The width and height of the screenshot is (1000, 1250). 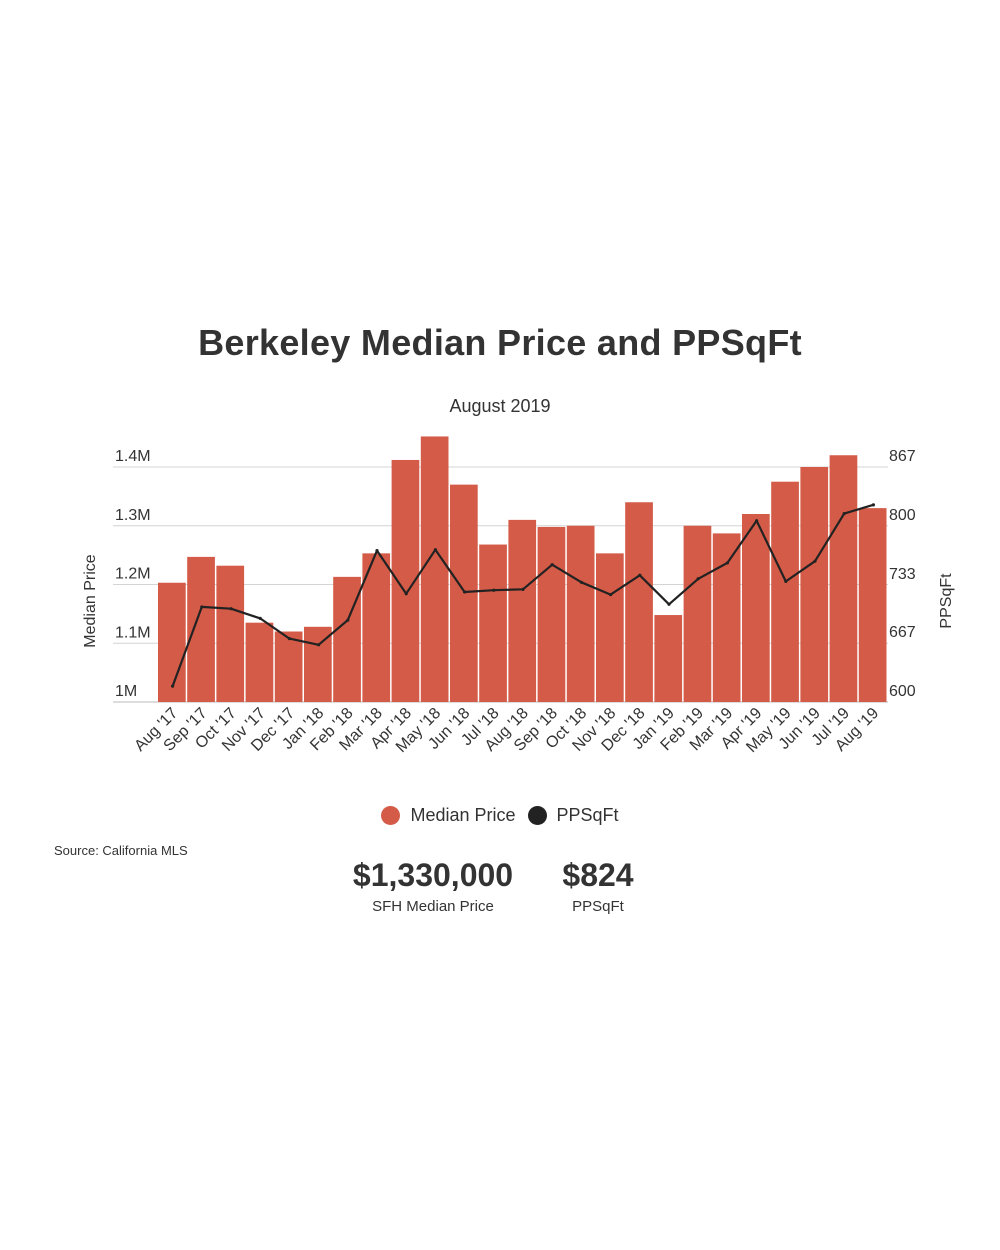 I want to click on y-axis-left: 1M 1.1M 1.2M 1.3M 1.4M, so click(x=133, y=574).